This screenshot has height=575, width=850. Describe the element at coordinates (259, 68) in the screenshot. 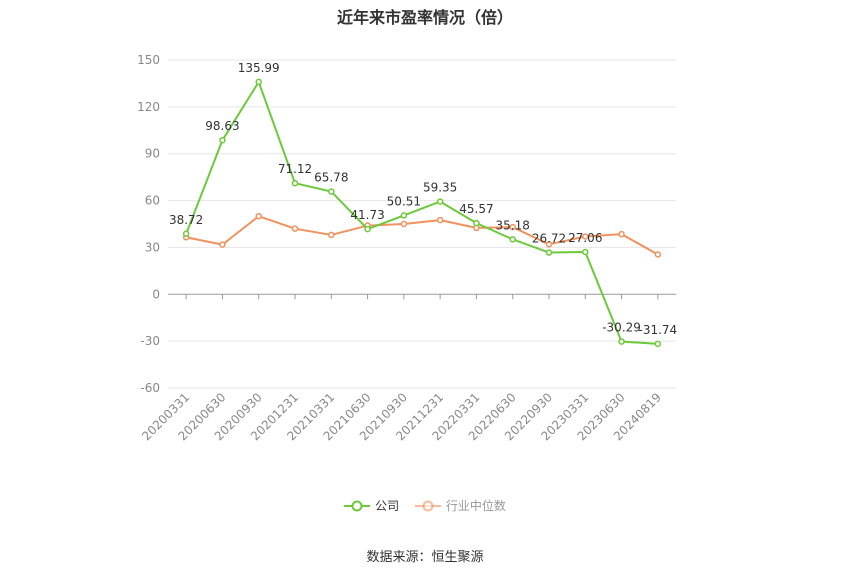

I see `data-label-company: 135.99` at that location.